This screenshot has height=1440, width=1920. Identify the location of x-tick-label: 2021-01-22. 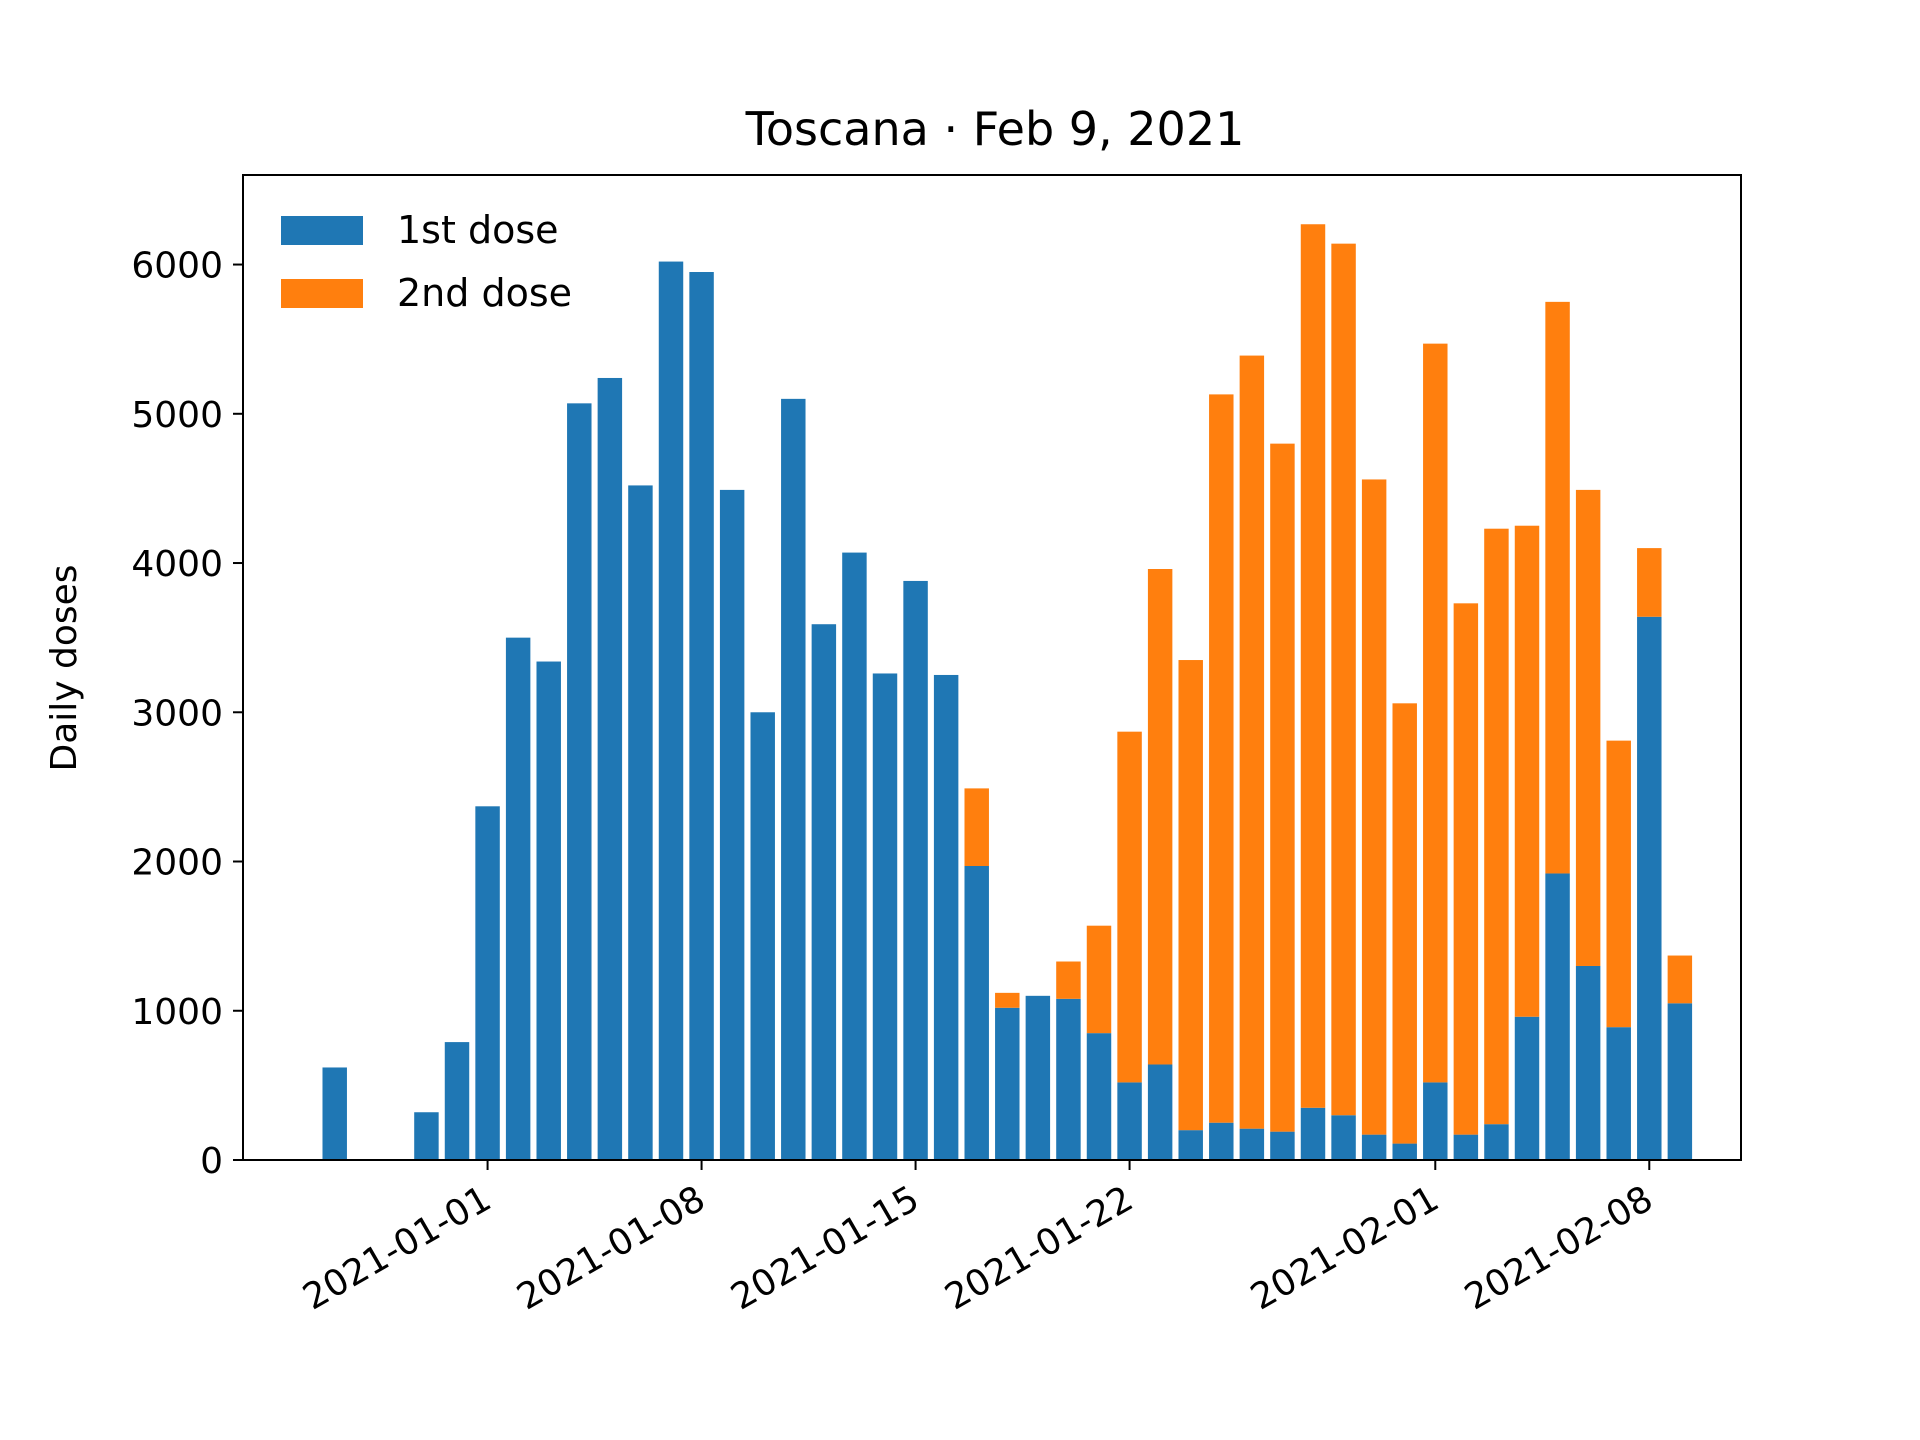
(1039, 1248).